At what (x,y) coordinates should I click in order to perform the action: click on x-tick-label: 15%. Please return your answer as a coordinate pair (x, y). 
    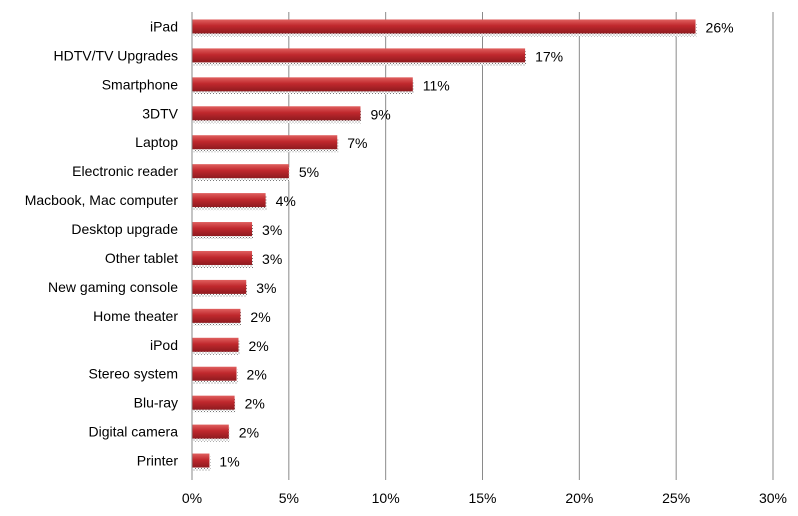
    Looking at the image, I should click on (482, 498).